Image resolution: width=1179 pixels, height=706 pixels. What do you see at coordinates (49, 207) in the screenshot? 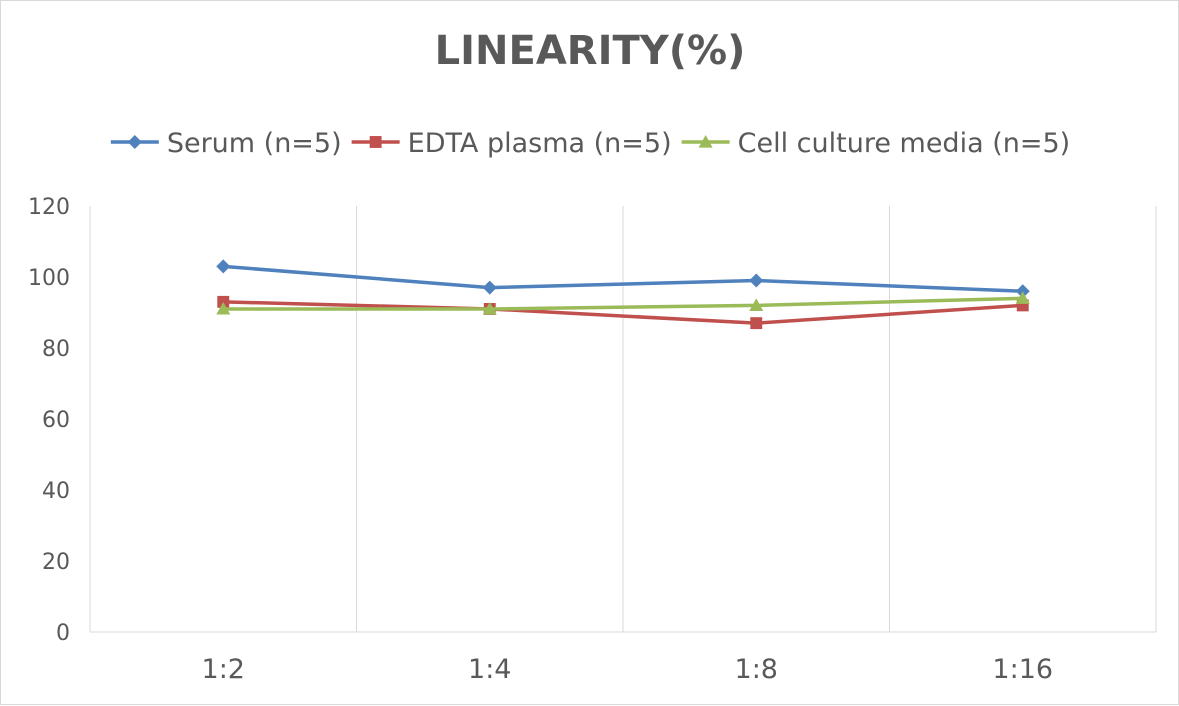
I see `y-tick-label: 120` at bounding box center [49, 207].